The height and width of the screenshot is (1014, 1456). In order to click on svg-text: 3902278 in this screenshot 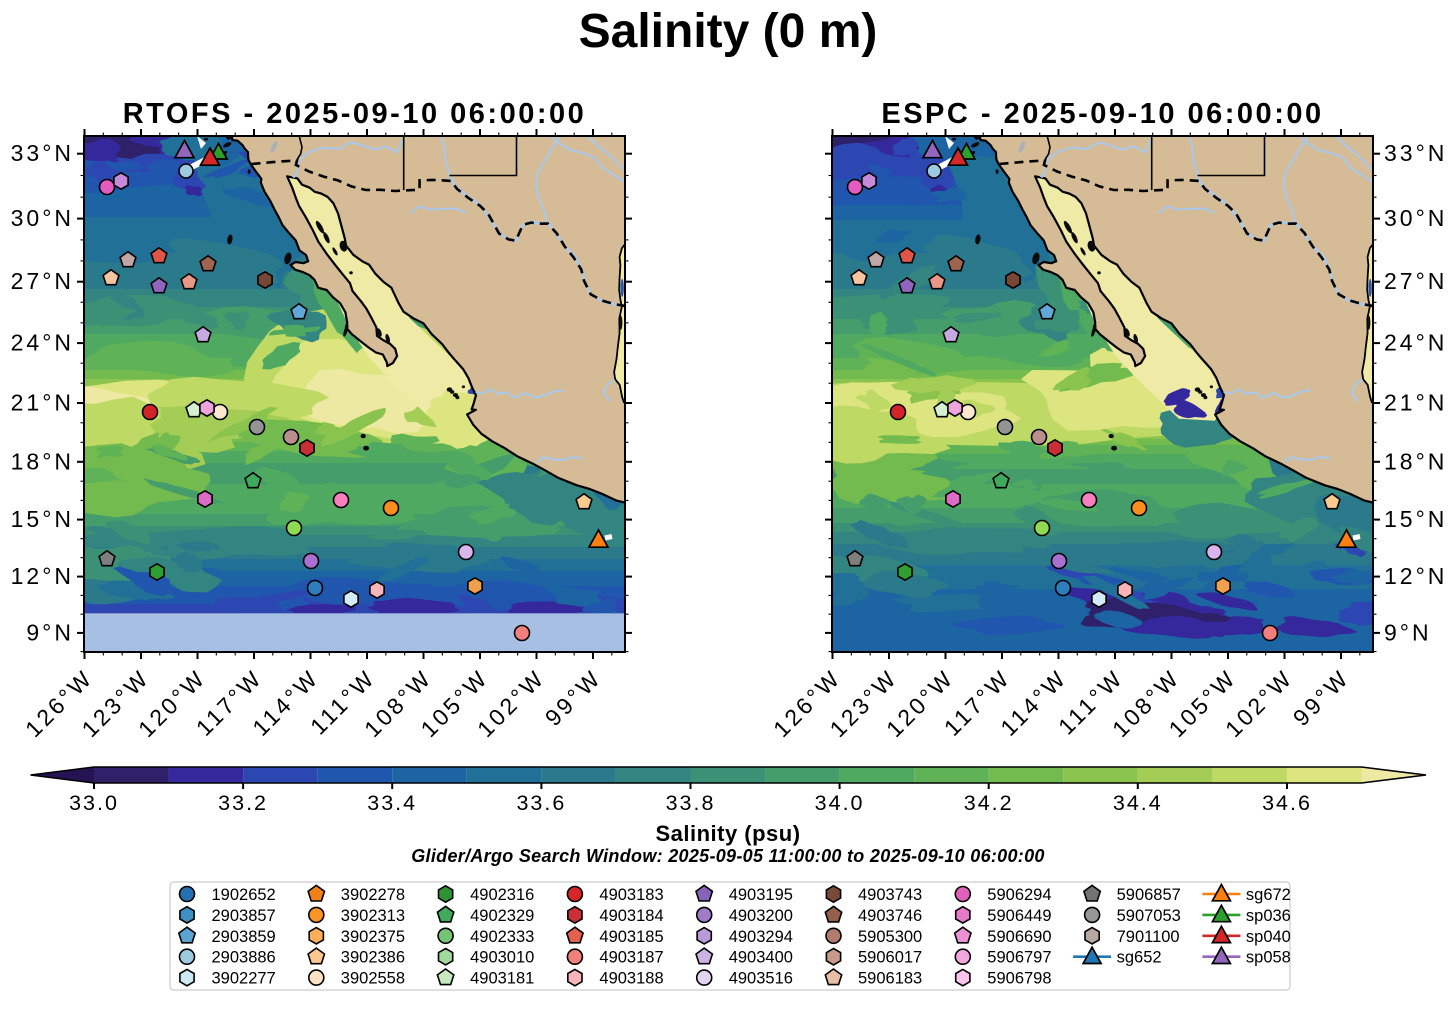, I will do `click(373, 895)`.